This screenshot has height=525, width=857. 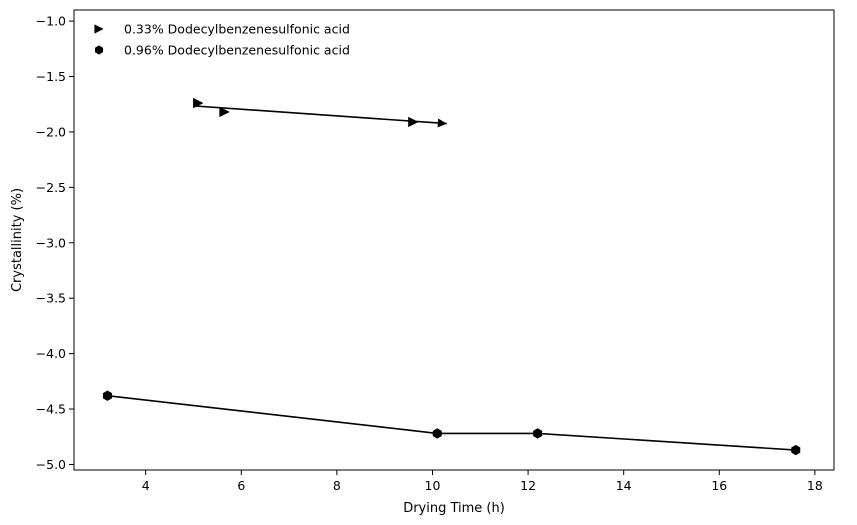 What do you see at coordinates (528, 485) in the screenshot?
I see `x-tick-label: 12` at bounding box center [528, 485].